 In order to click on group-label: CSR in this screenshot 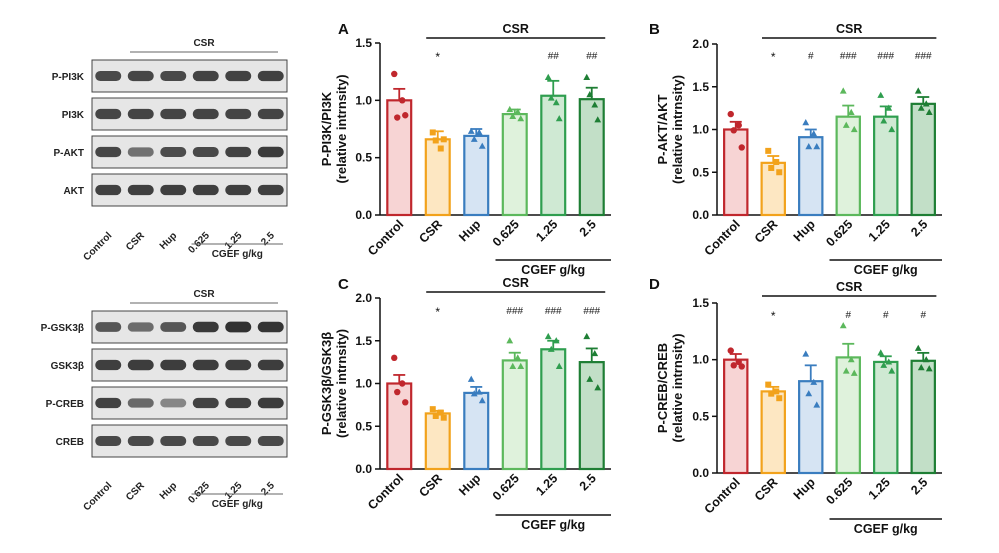, I will do `click(849, 29)`.